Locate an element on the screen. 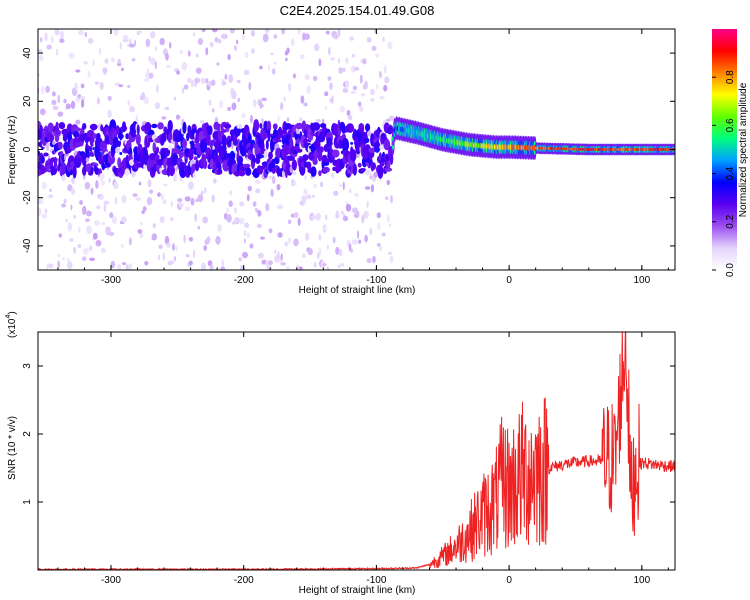  snr-multiplier-base: (x10 is located at coordinates (12, 328).